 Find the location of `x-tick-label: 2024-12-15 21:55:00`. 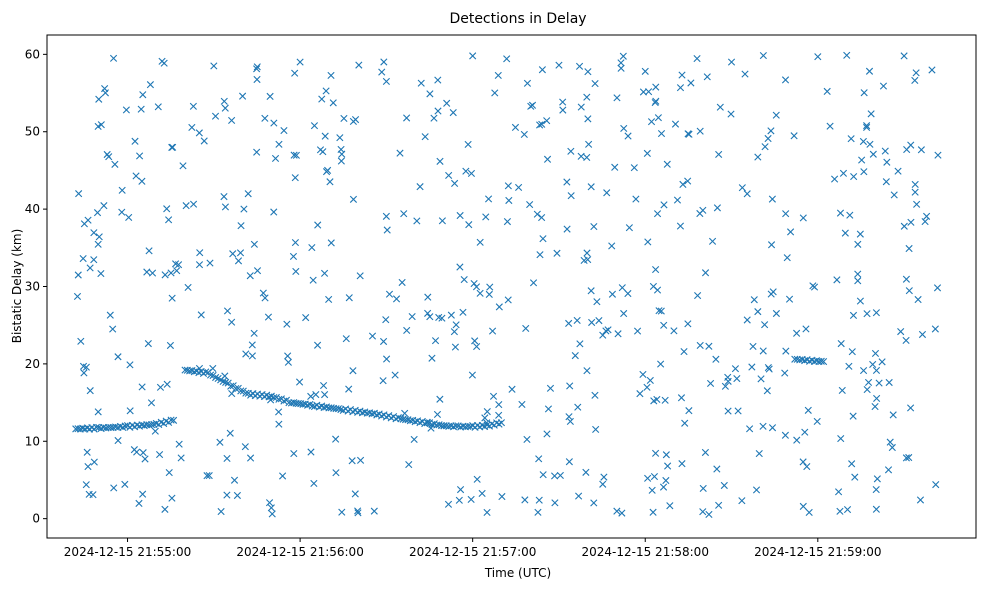

x-tick-label: 2024-12-15 21:55:00 is located at coordinates (127, 552).